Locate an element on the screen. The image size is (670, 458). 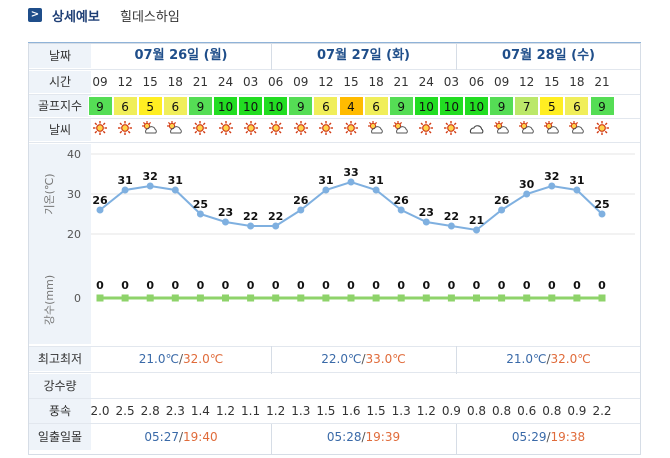
wind-speed-cell: 2.8 is located at coordinates (150, 411).